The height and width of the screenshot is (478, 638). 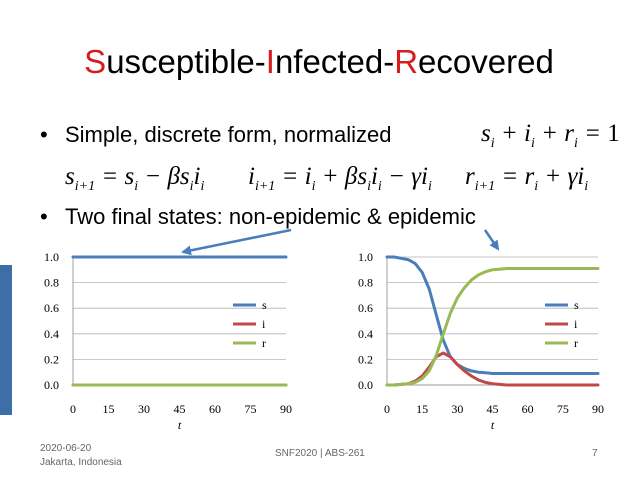 What do you see at coordinates (320, 453) in the screenshot?
I see `footer-conference: SNF2020 | ABS-261` at bounding box center [320, 453].